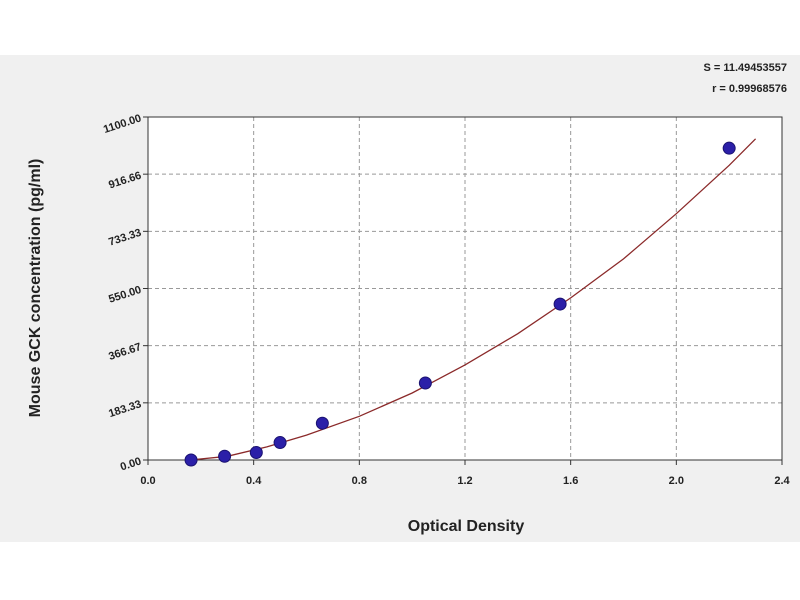 This screenshot has width=800, height=600. What do you see at coordinates (465, 473) in the screenshot?
I see `x-axis-ticks: 0.0 0.4 0.8 1.2 1.6 2.0 2.4` at bounding box center [465, 473].